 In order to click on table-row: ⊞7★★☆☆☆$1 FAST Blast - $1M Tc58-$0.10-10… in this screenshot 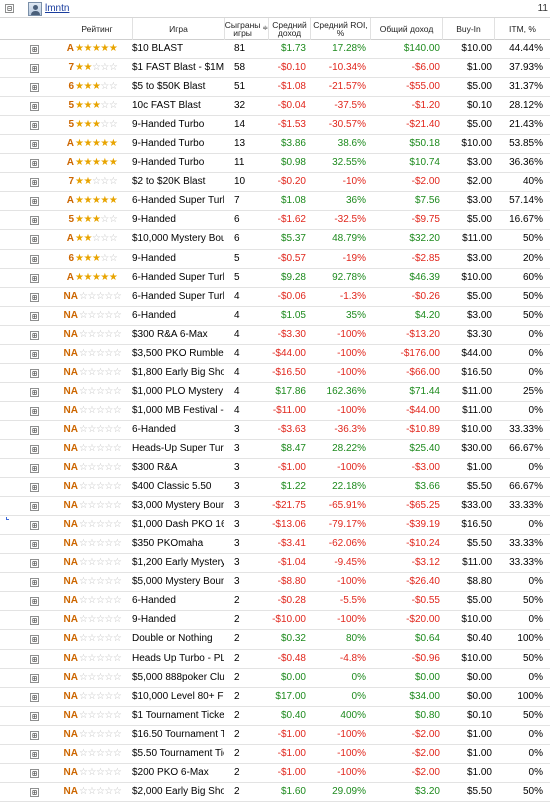, I will do `click(275, 69)`.